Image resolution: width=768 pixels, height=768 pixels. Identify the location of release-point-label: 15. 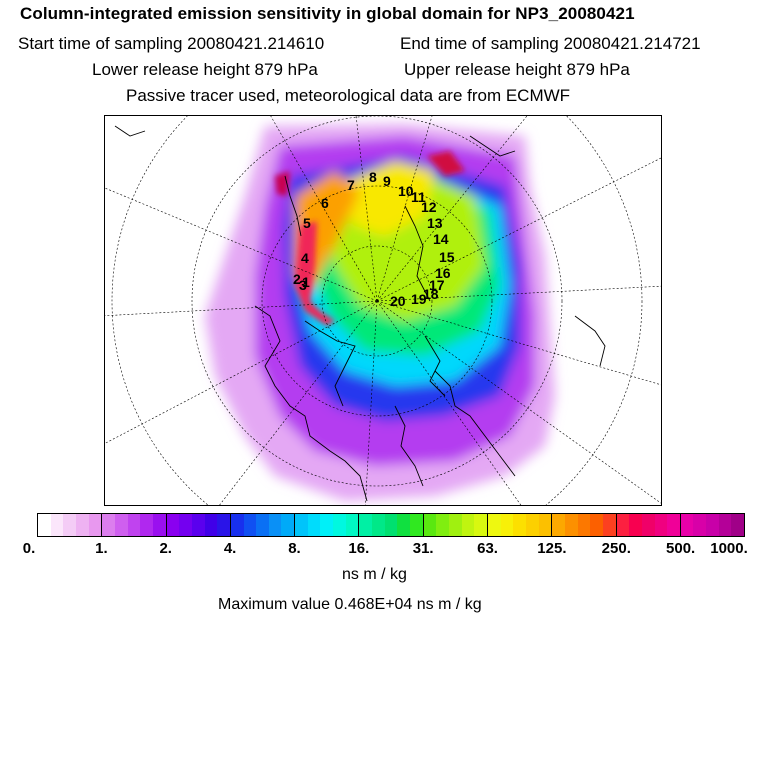
(447, 257).